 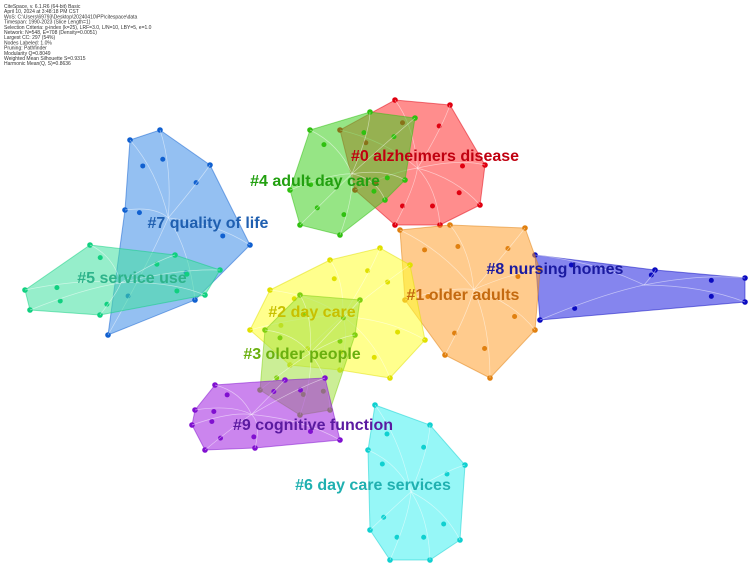 I want to click on cluster-label: #6 day care services, so click(x=373, y=485).